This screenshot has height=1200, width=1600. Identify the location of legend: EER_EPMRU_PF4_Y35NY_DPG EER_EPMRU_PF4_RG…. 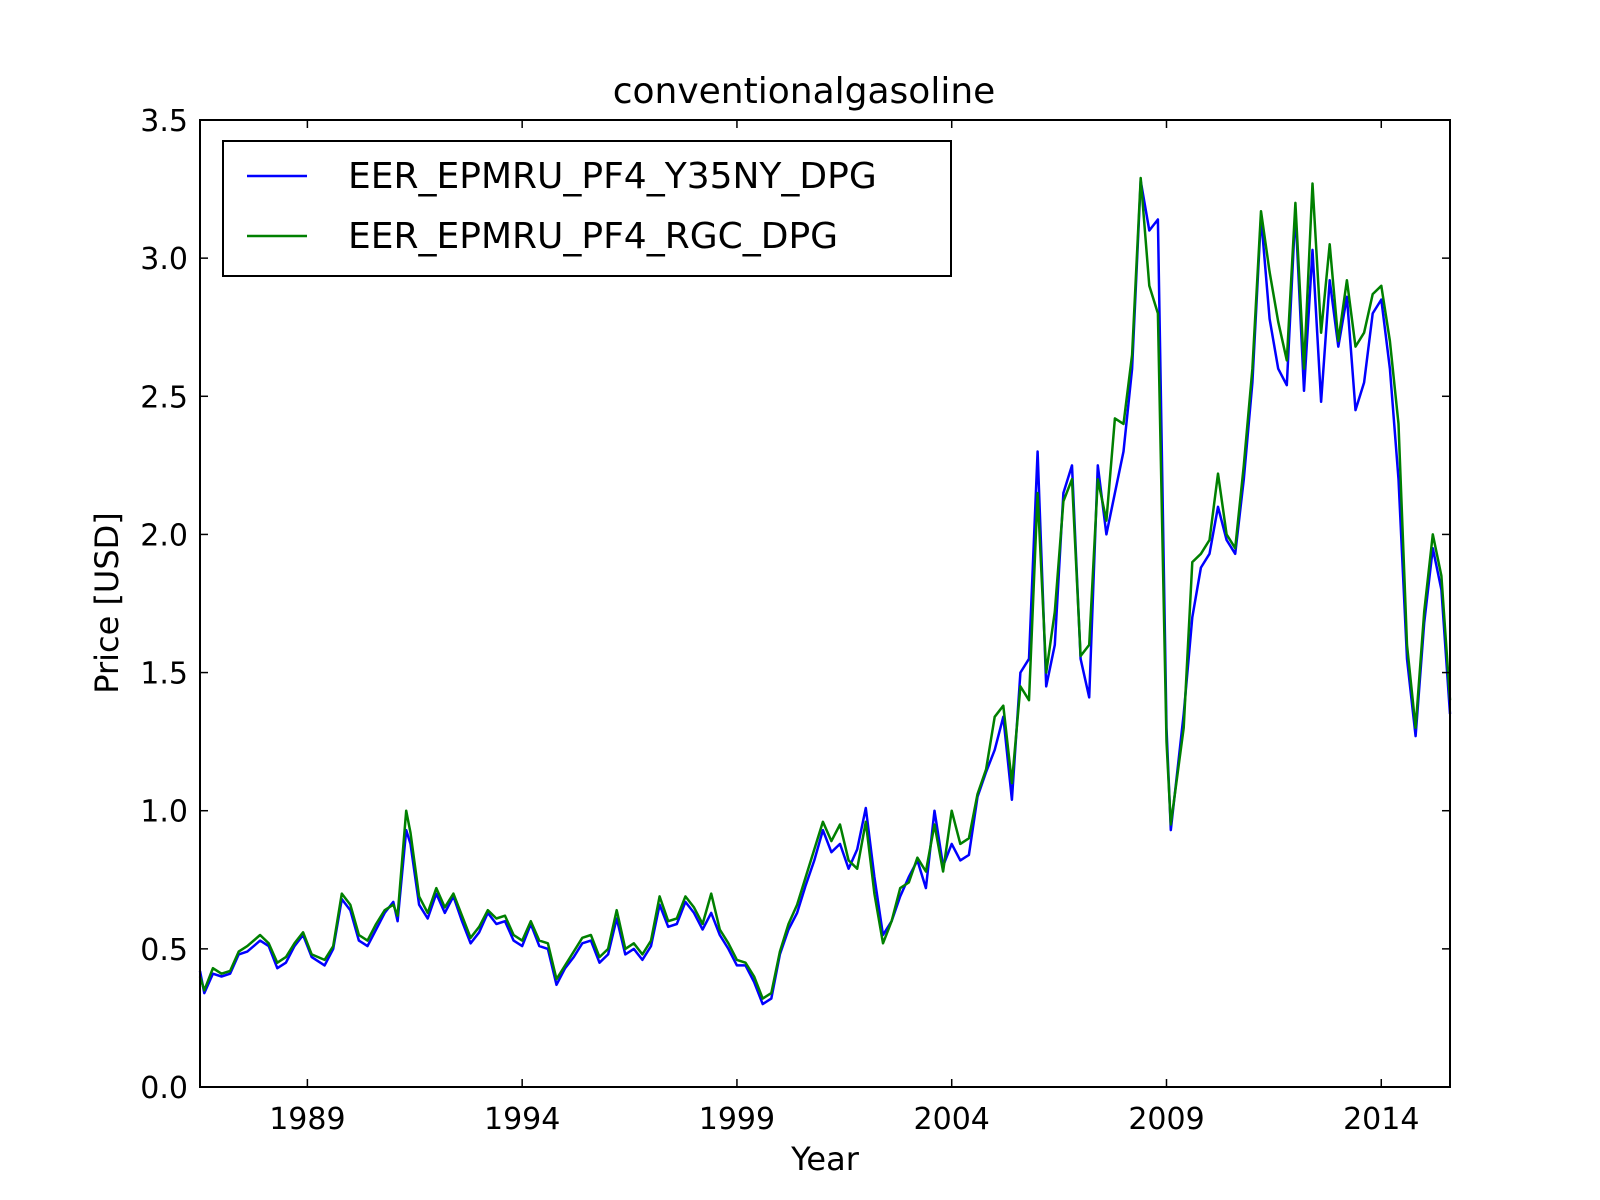
(587, 208).